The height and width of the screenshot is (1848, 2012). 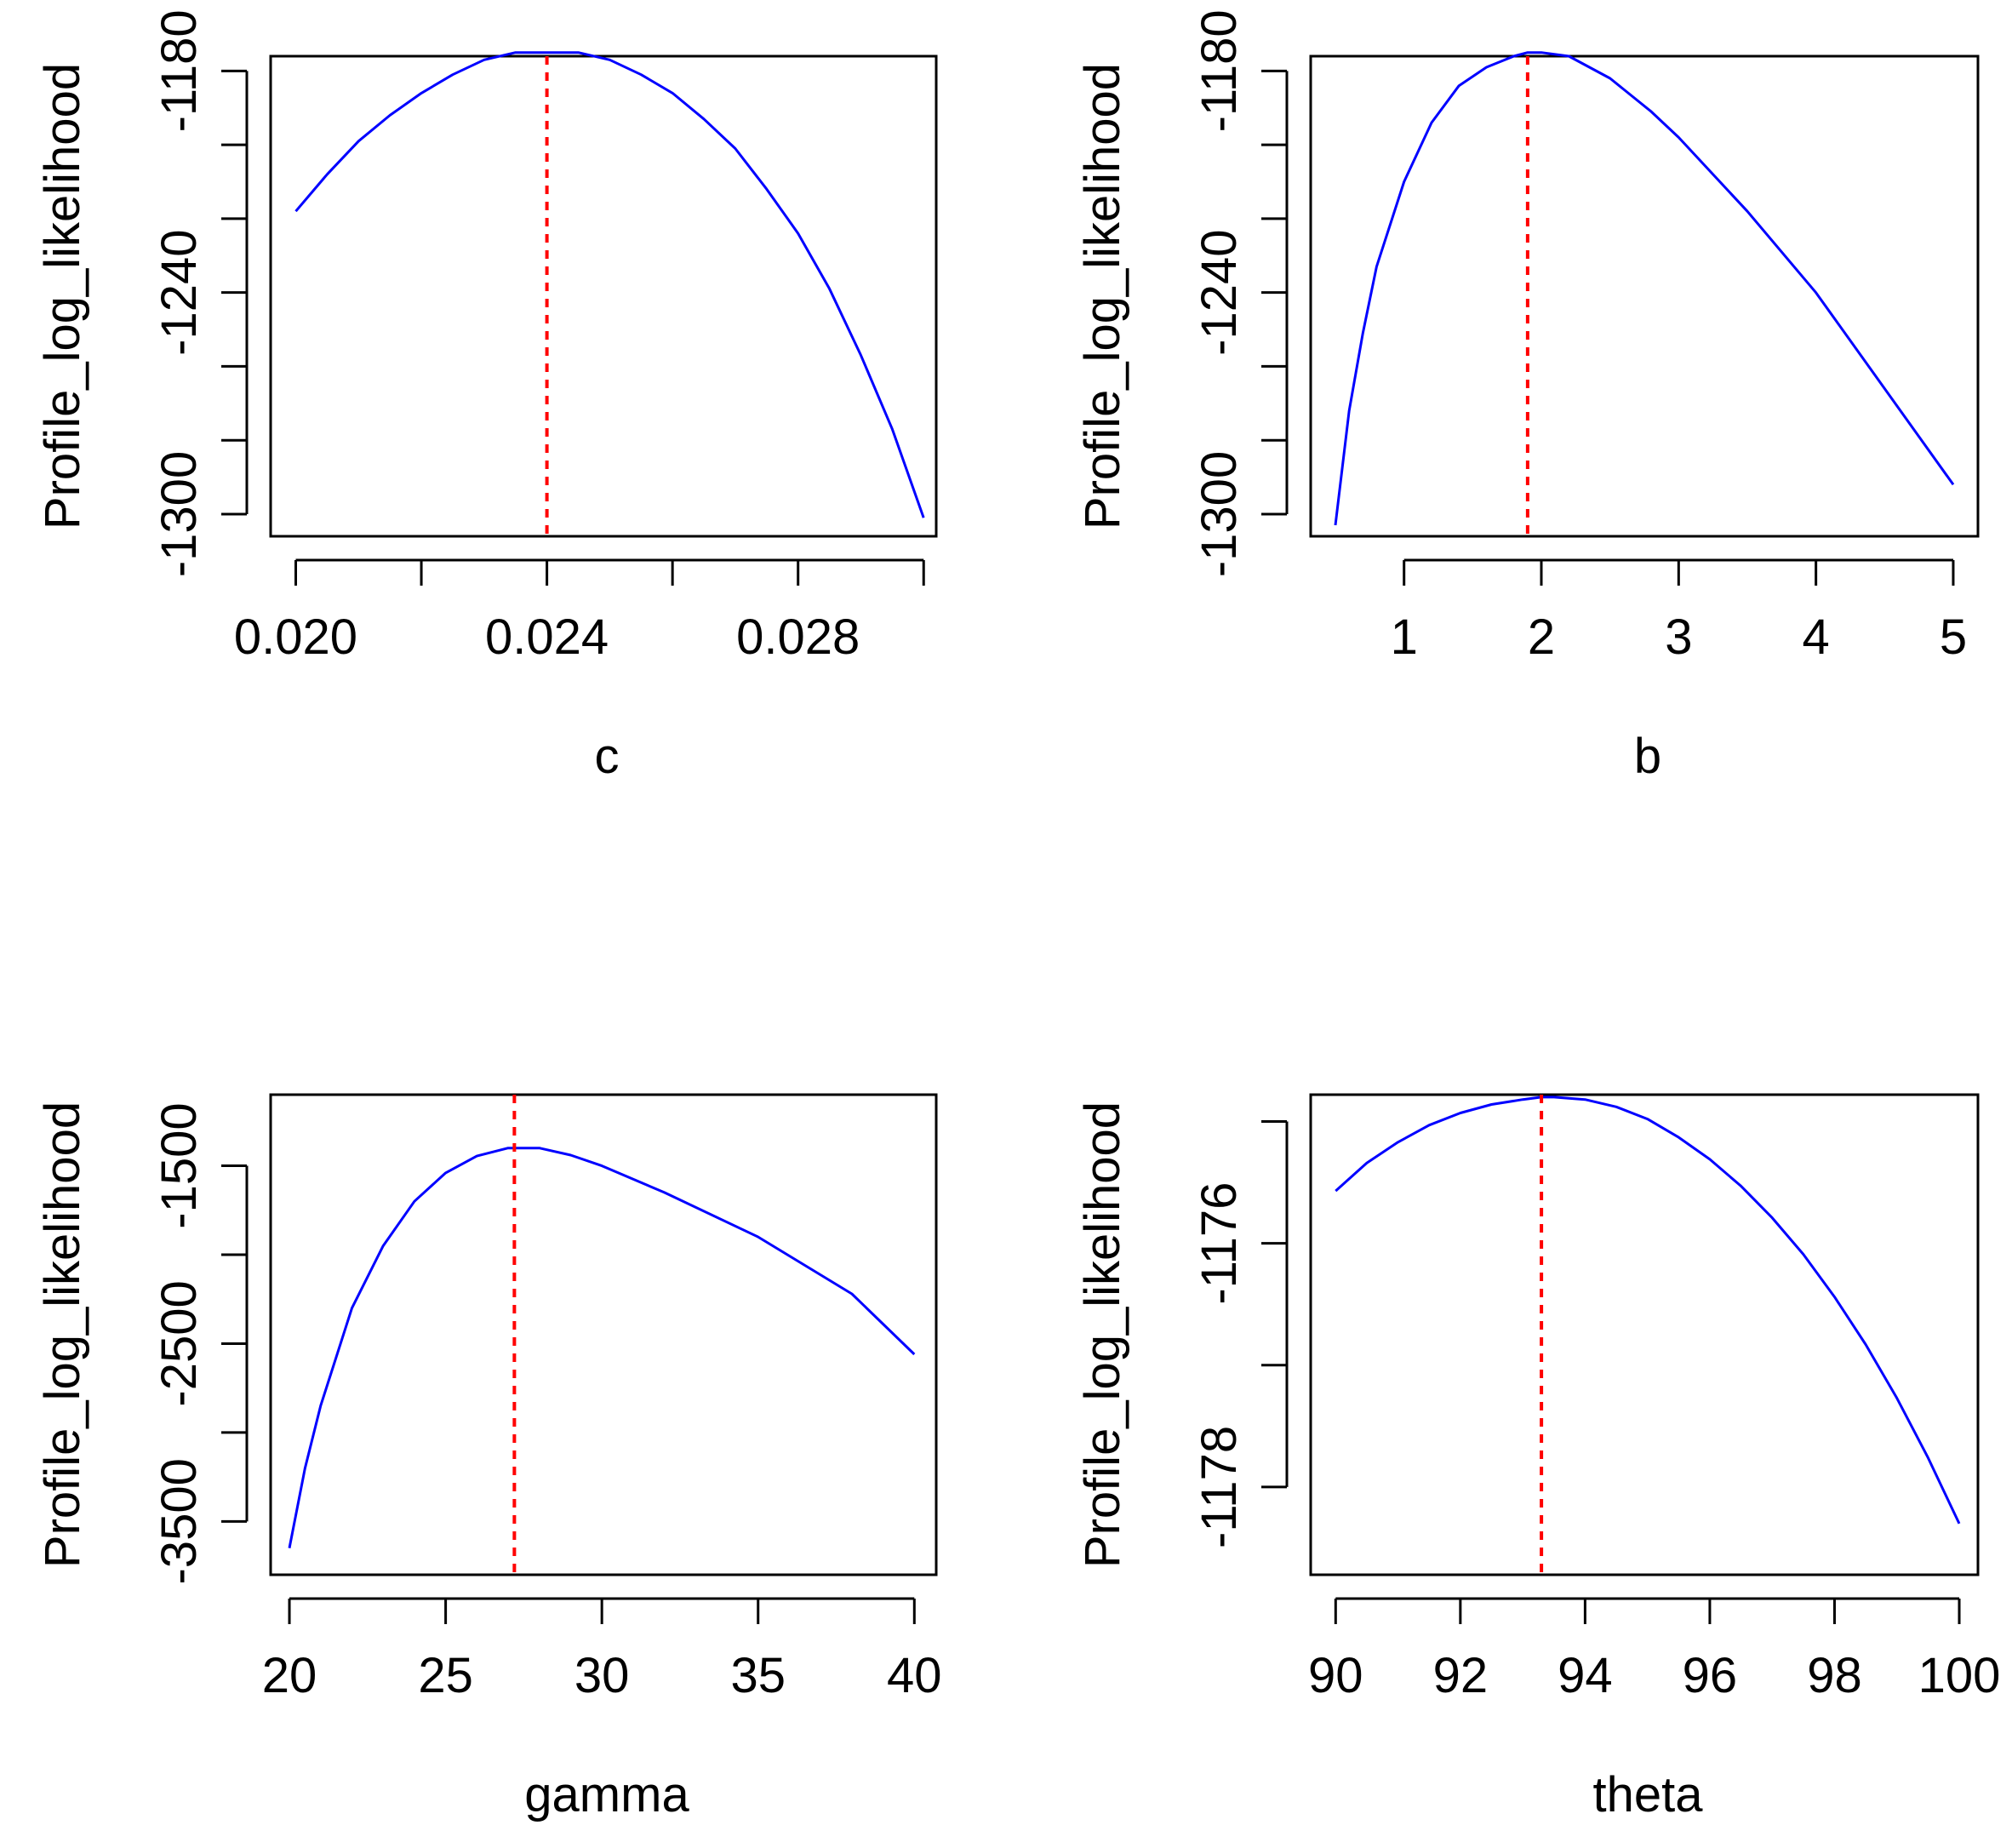 I want to click on y-tick-label: -1178, so click(x=1220, y=1487).